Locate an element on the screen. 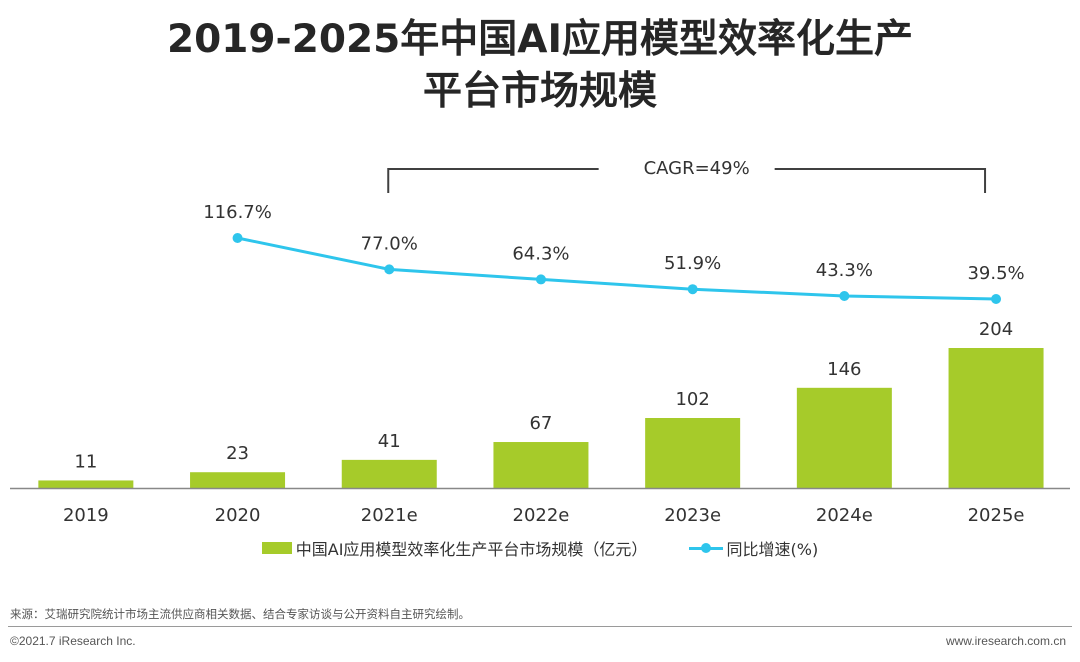 This screenshot has height=662, width=1080. bar-value-label-2023e: 102 is located at coordinates (692, 399).